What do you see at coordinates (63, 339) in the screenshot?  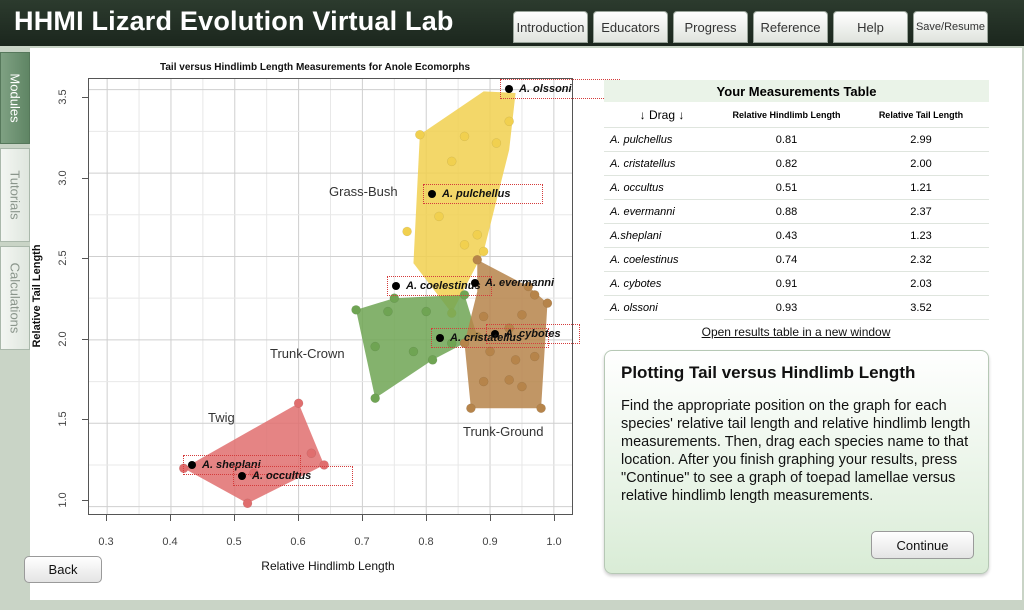 I see `y-tick-label: 2.0` at bounding box center [63, 339].